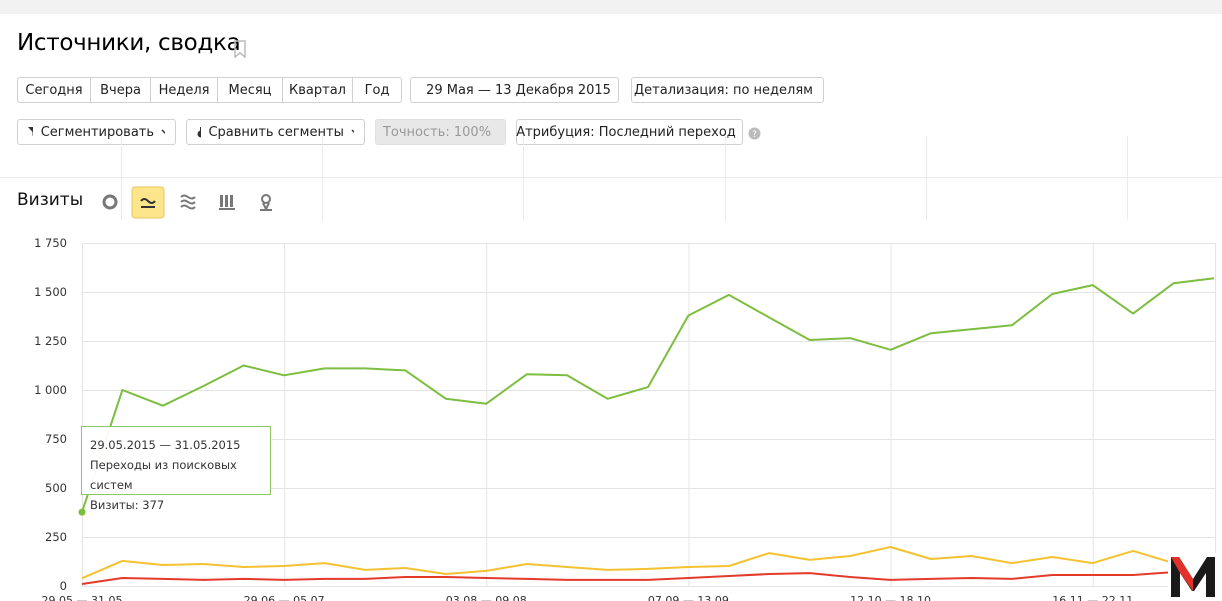  I want to click on compare-button: Сравнить сегменты, so click(275, 132).